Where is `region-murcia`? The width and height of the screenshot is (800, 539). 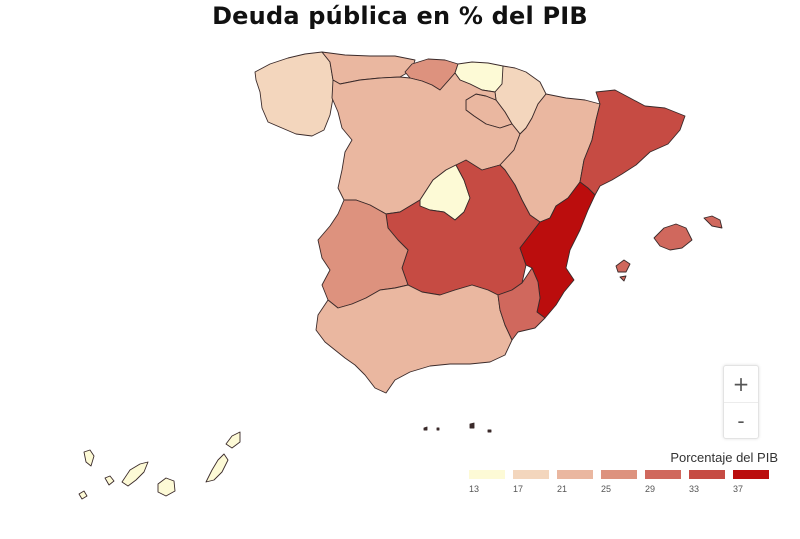
region-murcia is located at coordinates (521, 304).